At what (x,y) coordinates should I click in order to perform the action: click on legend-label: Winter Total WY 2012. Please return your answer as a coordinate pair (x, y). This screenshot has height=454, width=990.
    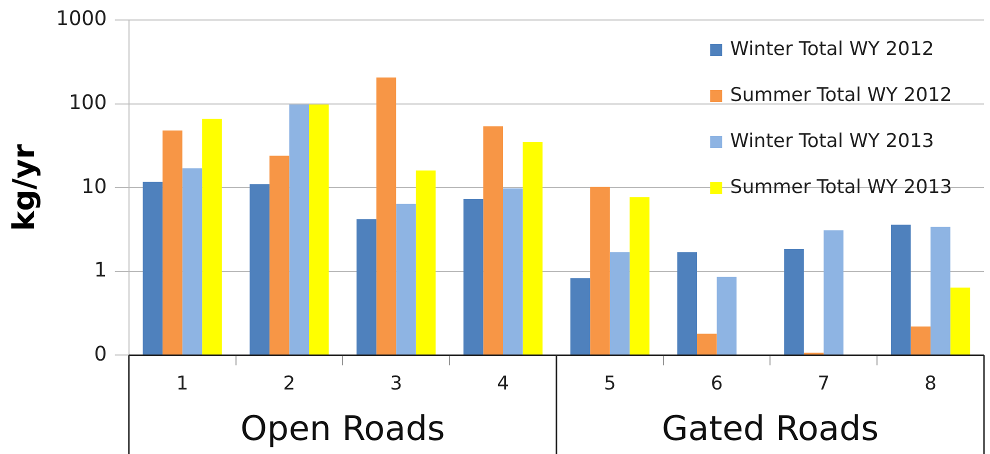
    Looking at the image, I should click on (832, 49).